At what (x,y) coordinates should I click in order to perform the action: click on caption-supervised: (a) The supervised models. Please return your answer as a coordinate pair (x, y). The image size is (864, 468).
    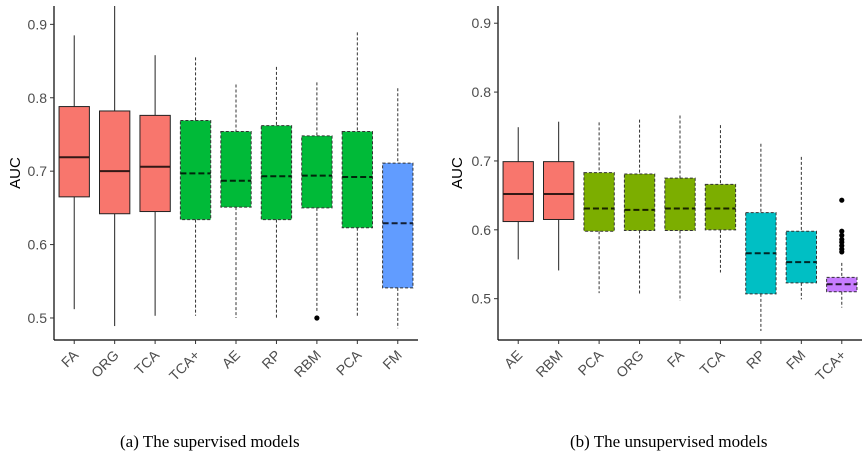
    Looking at the image, I should click on (210, 441).